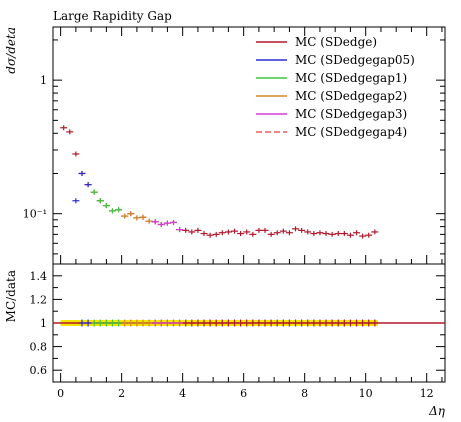 The height and width of the screenshot is (422, 461). I want to click on ratio-ytick-label: 1.4, so click(39, 276).